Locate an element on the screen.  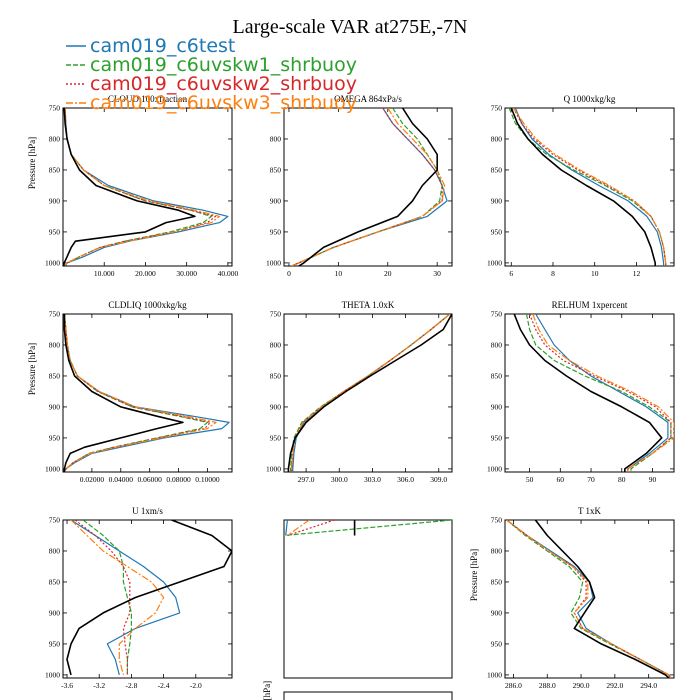
x-tick-label: 0.06000 is located at coordinates (149, 479).